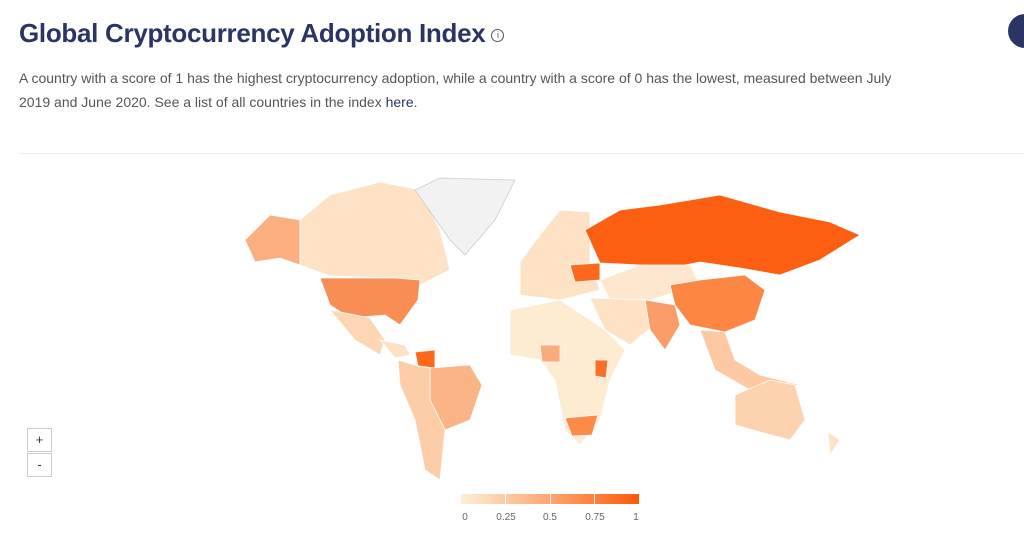 This screenshot has height=534, width=1024. What do you see at coordinates (521, 153) in the screenshot?
I see `divider` at bounding box center [521, 153].